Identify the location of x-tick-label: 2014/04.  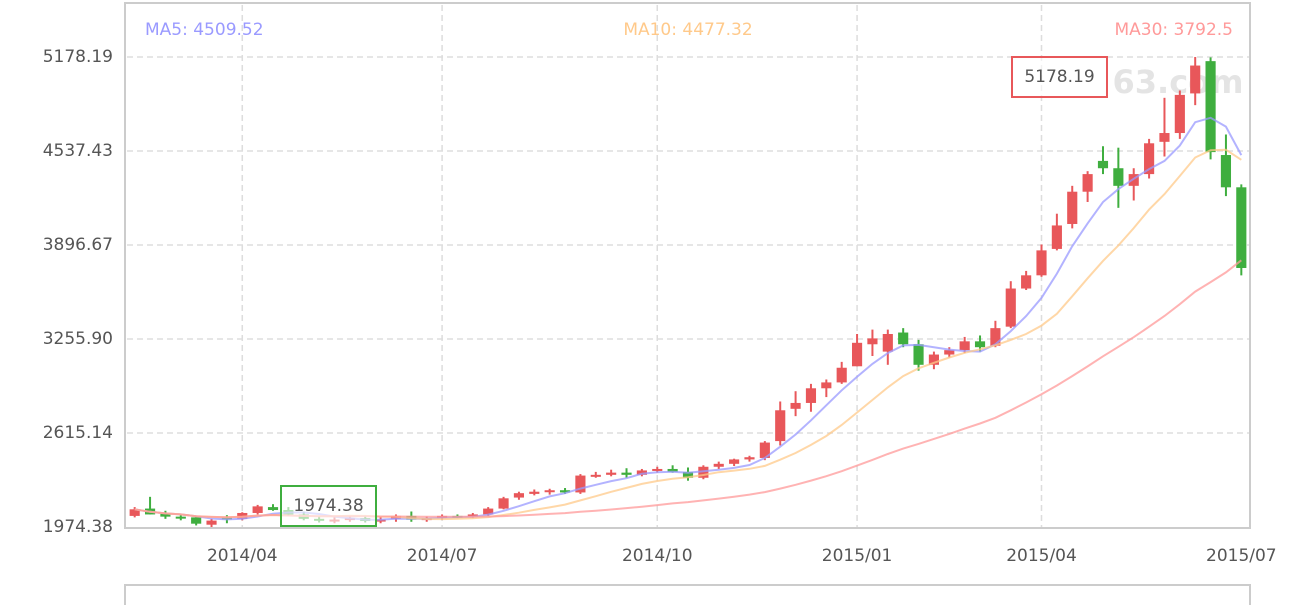
(242, 556).